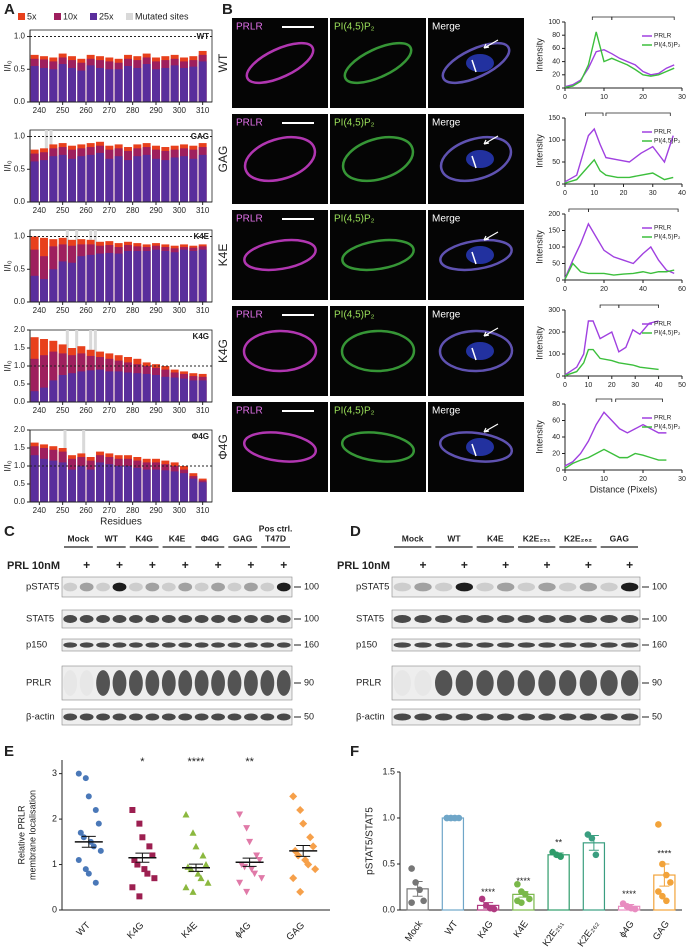 The width and height of the screenshot is (688, 950). I want to click on y-tick-label: 60, so click(556, 48).